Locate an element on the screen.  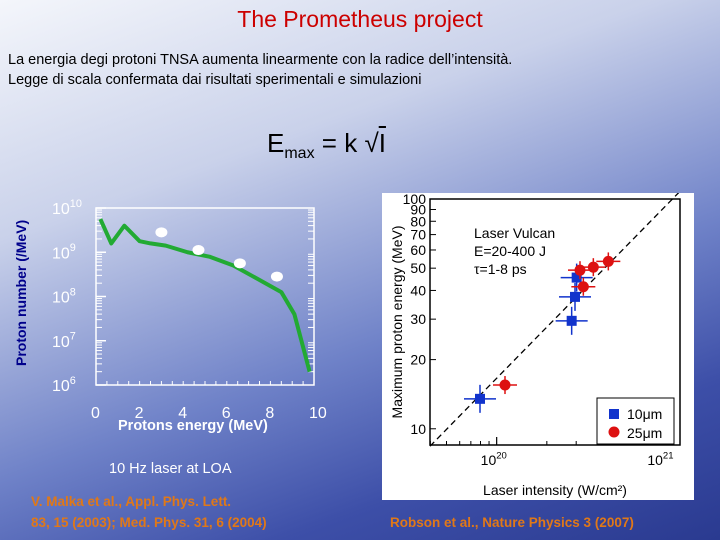
annotation-line: E=20-400 J is located at coordinates (510, 251).